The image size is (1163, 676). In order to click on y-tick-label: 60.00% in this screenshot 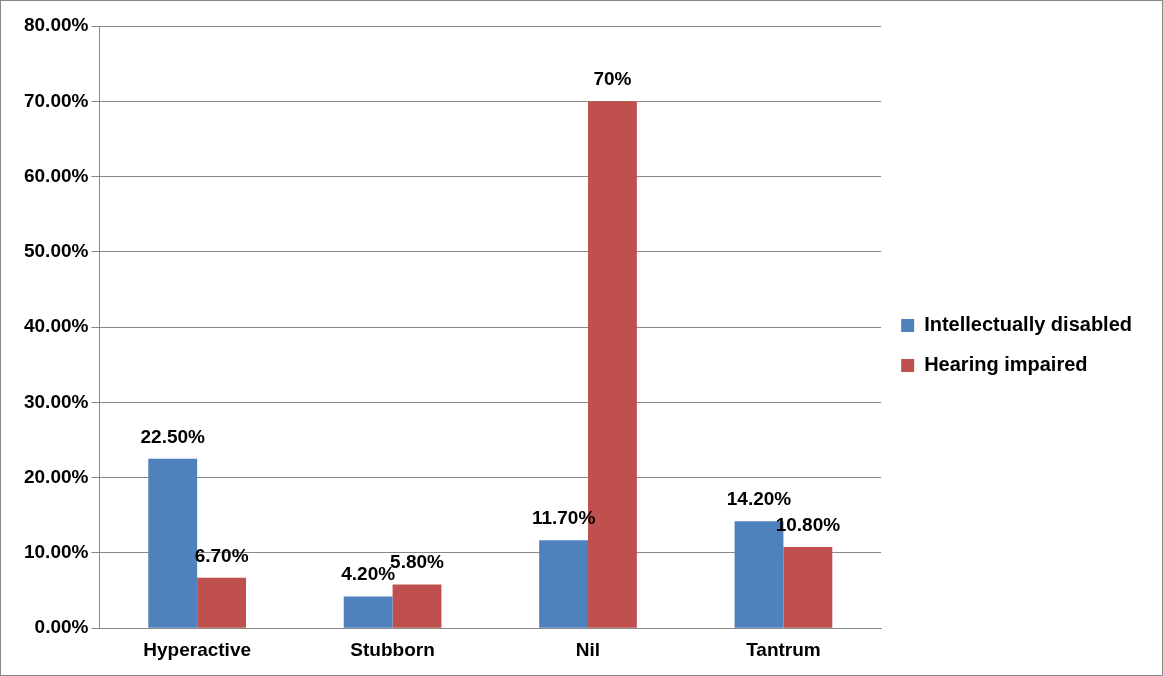, I will do `click(56, 175)`.